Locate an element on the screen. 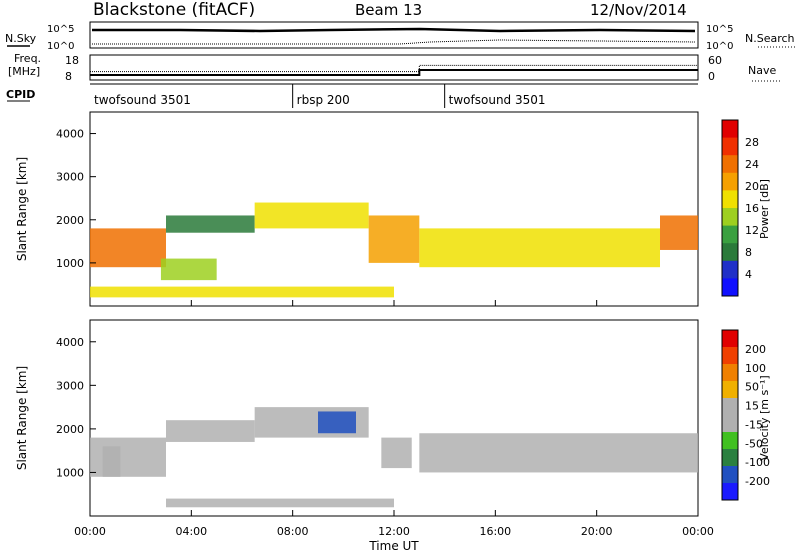 This screenshot has height=554, width=800. cpid-label: CPID is located at coordinates (20, 94).